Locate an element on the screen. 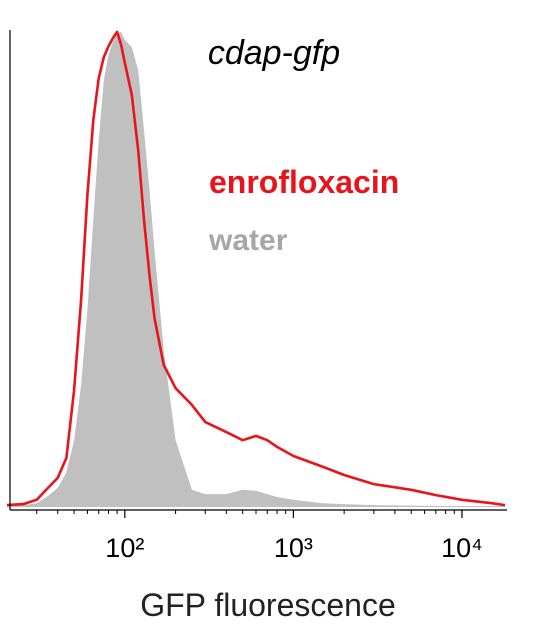  x-tick-label: 10² is located at coordinates (124, 548).